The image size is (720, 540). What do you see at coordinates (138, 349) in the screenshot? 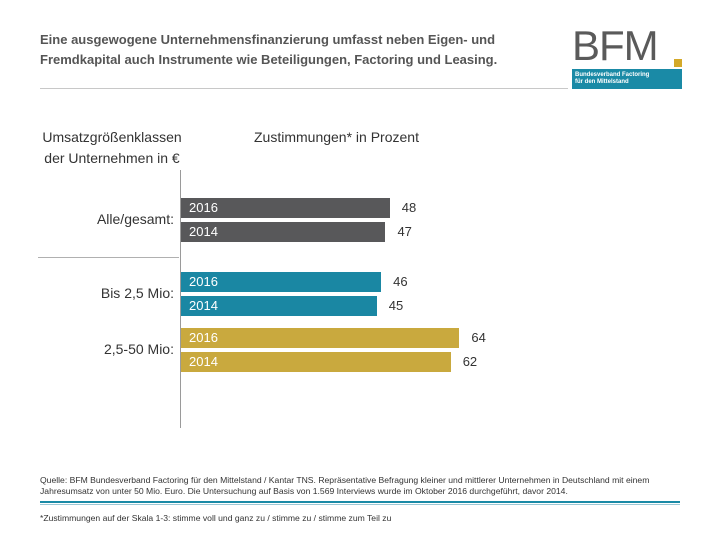
I see `group-label: 2,5-50 Mio:` at bounding box center [138, 349].